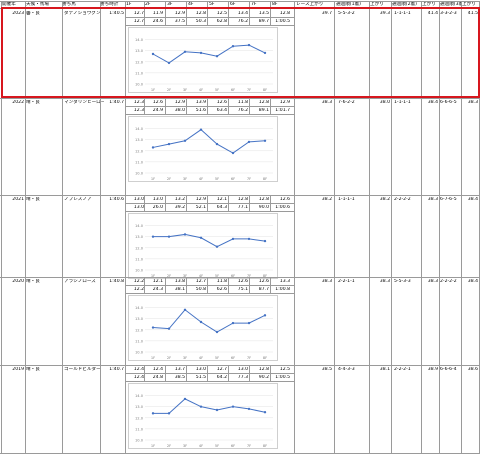 Image resolution: width=480 pixels, height=454 pixels. Describe the element at coordinates (179, 13) in the screenshot. I see `lap-time: 12.9` at that location.